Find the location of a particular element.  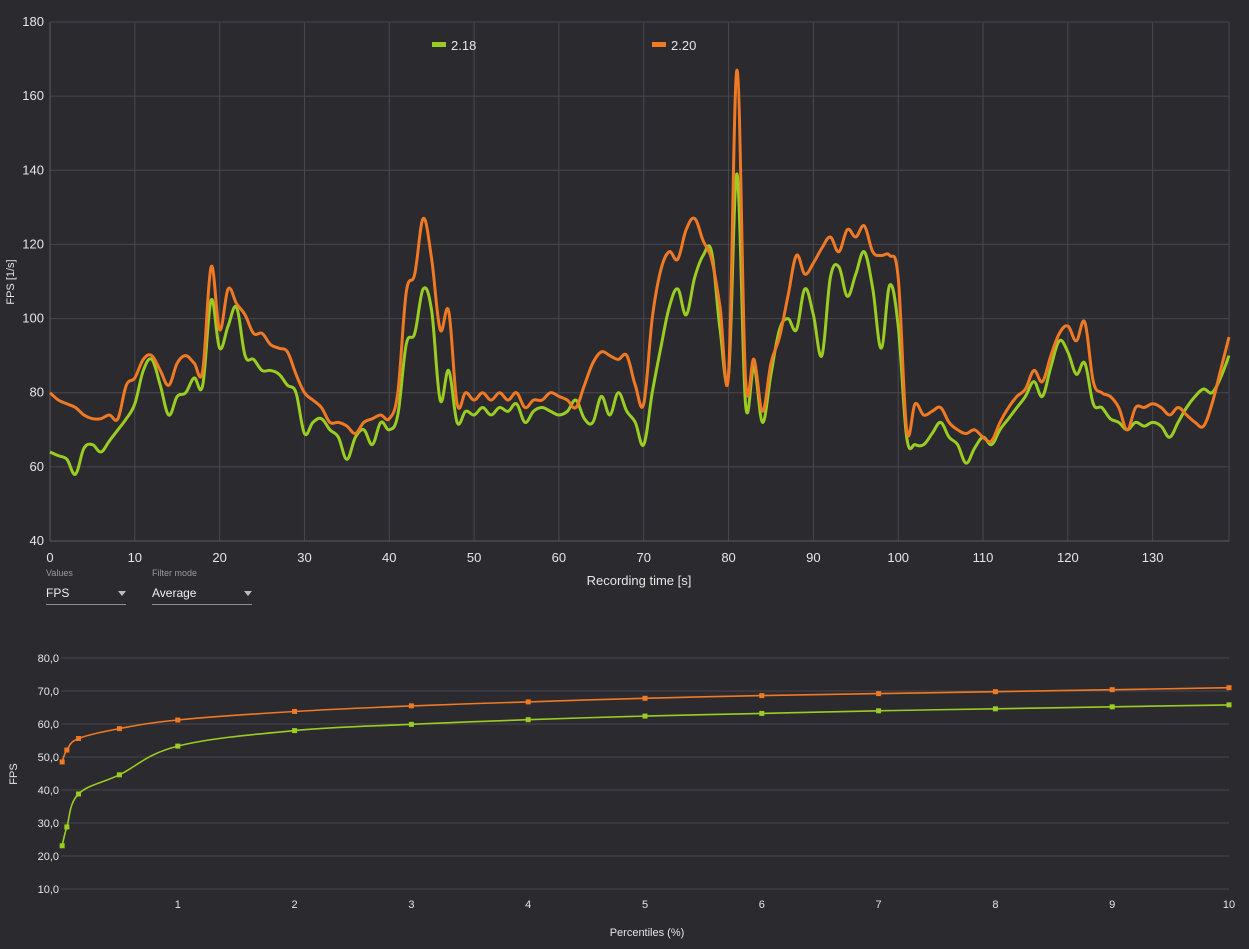

legend-item-2-18: 2.18 is located at coordinates (454, 45).